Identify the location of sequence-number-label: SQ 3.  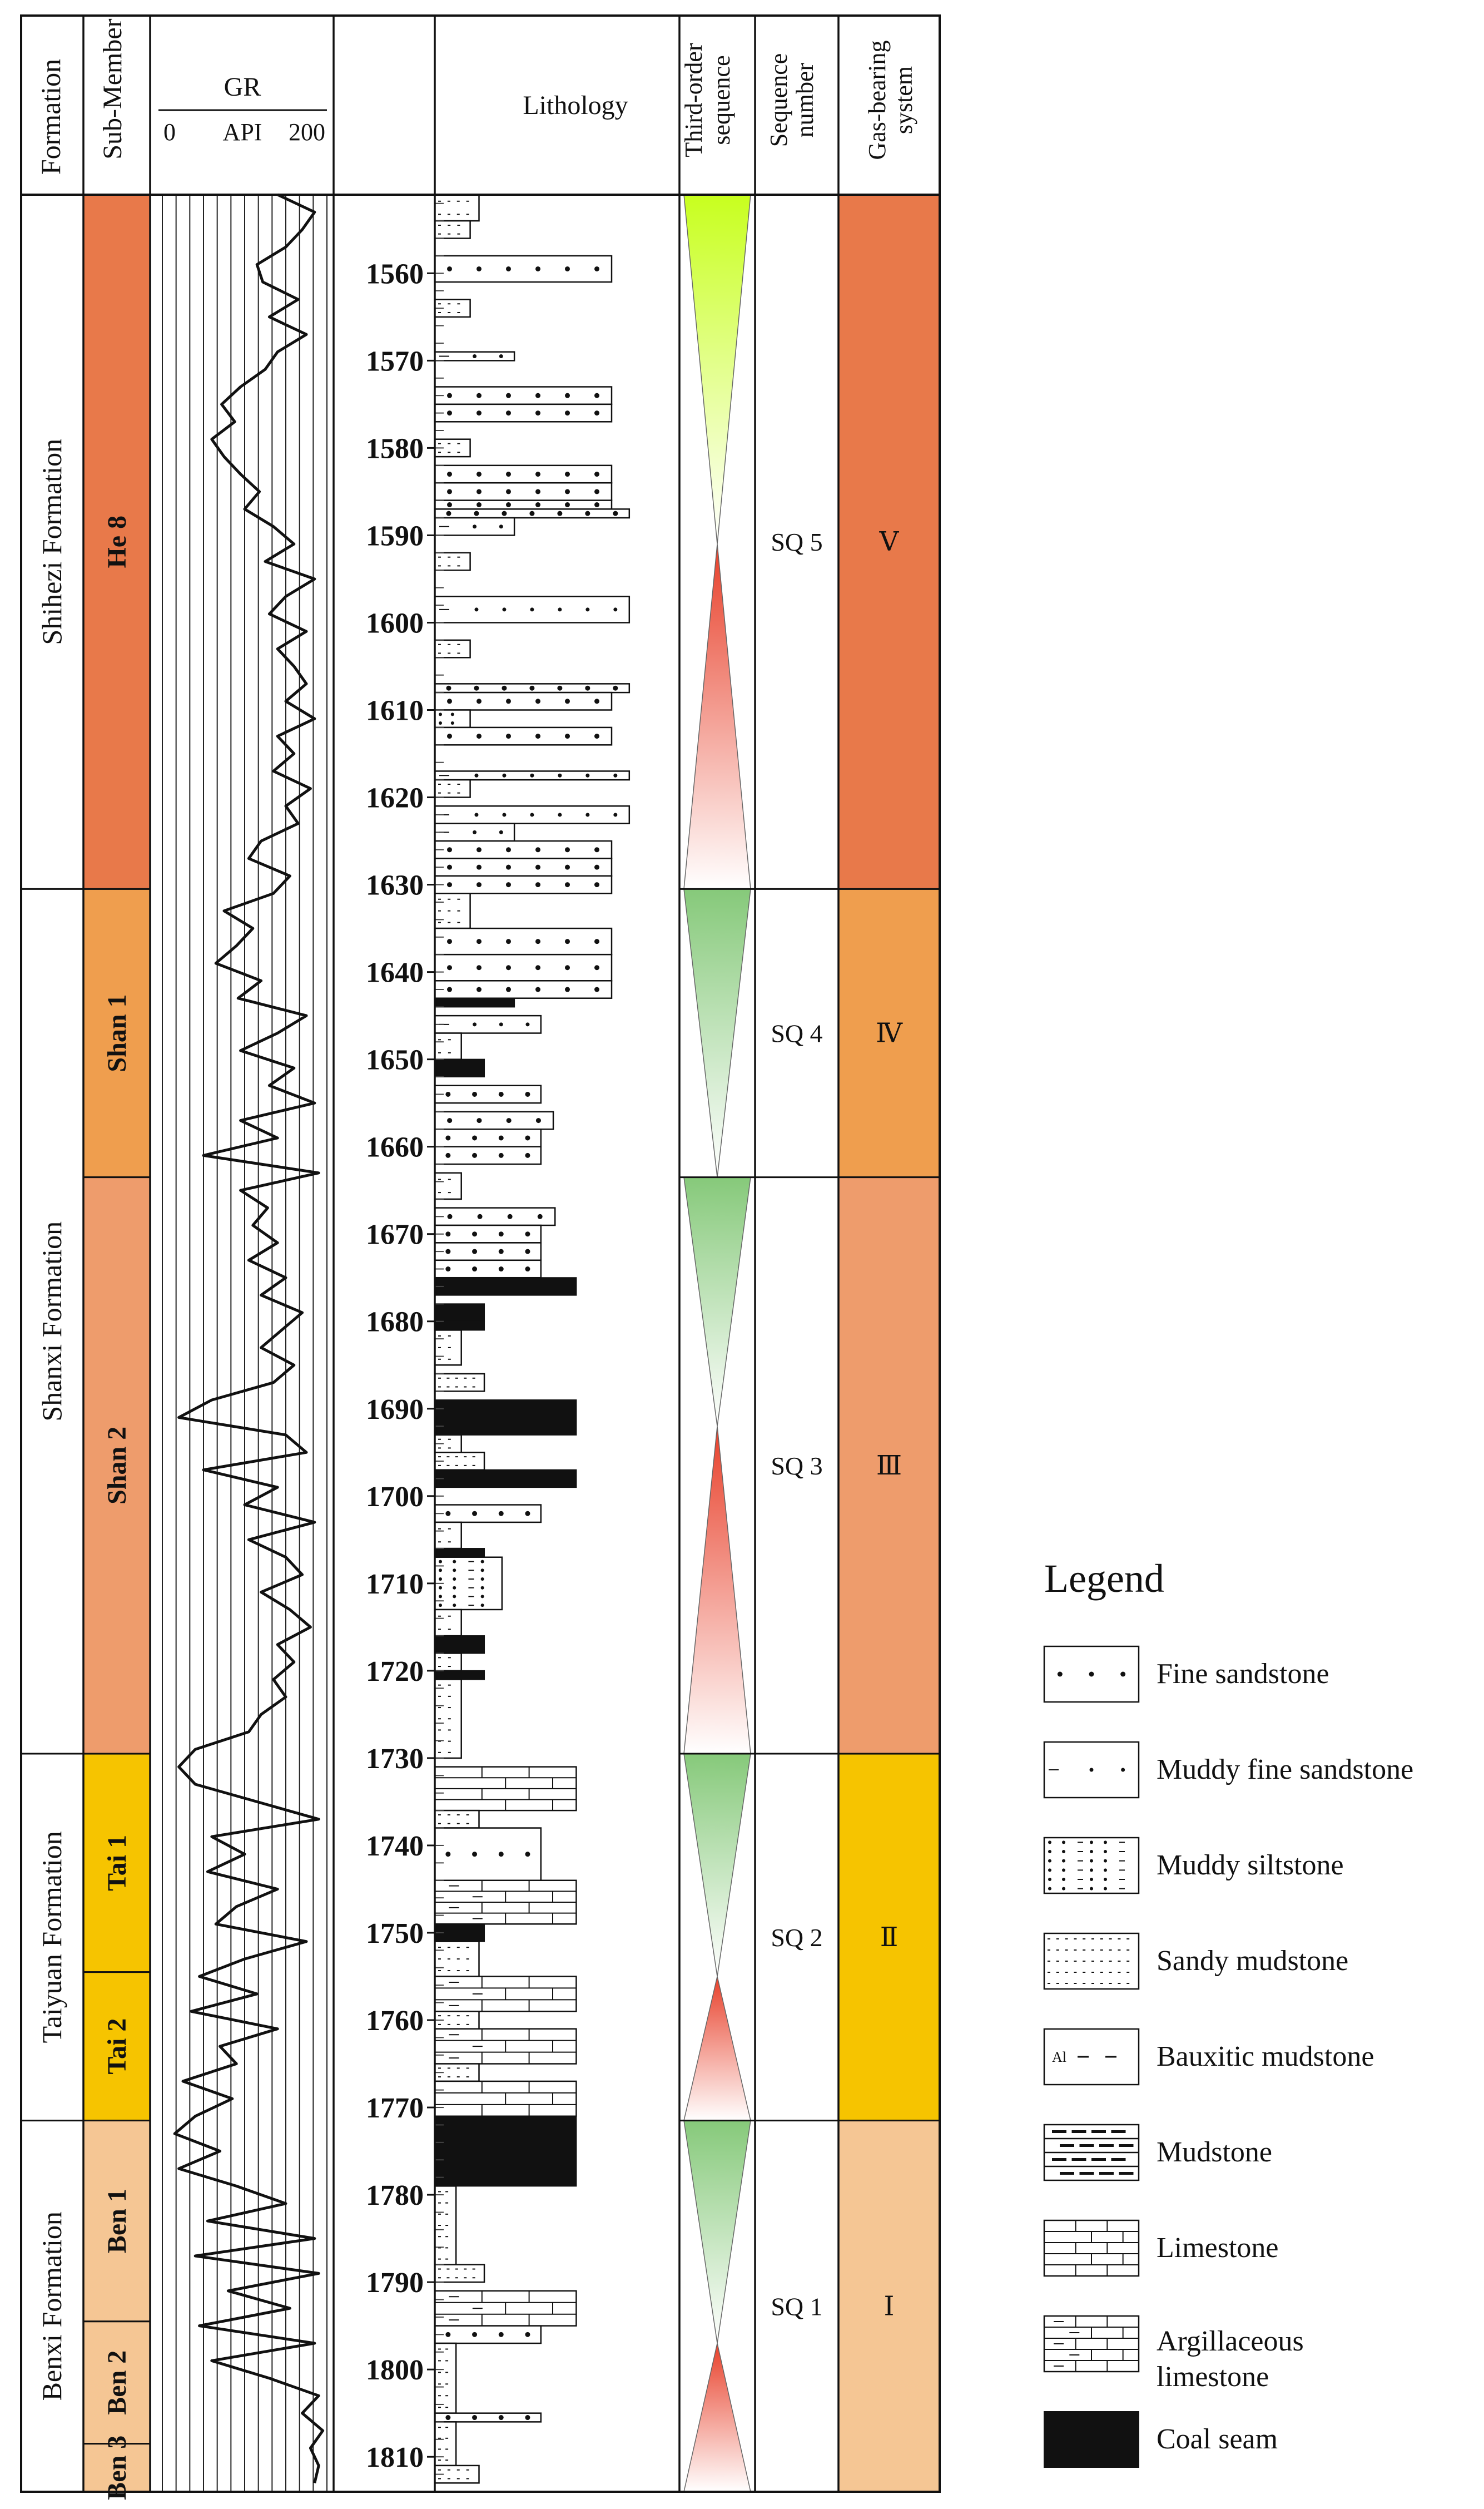
(796, 1466).